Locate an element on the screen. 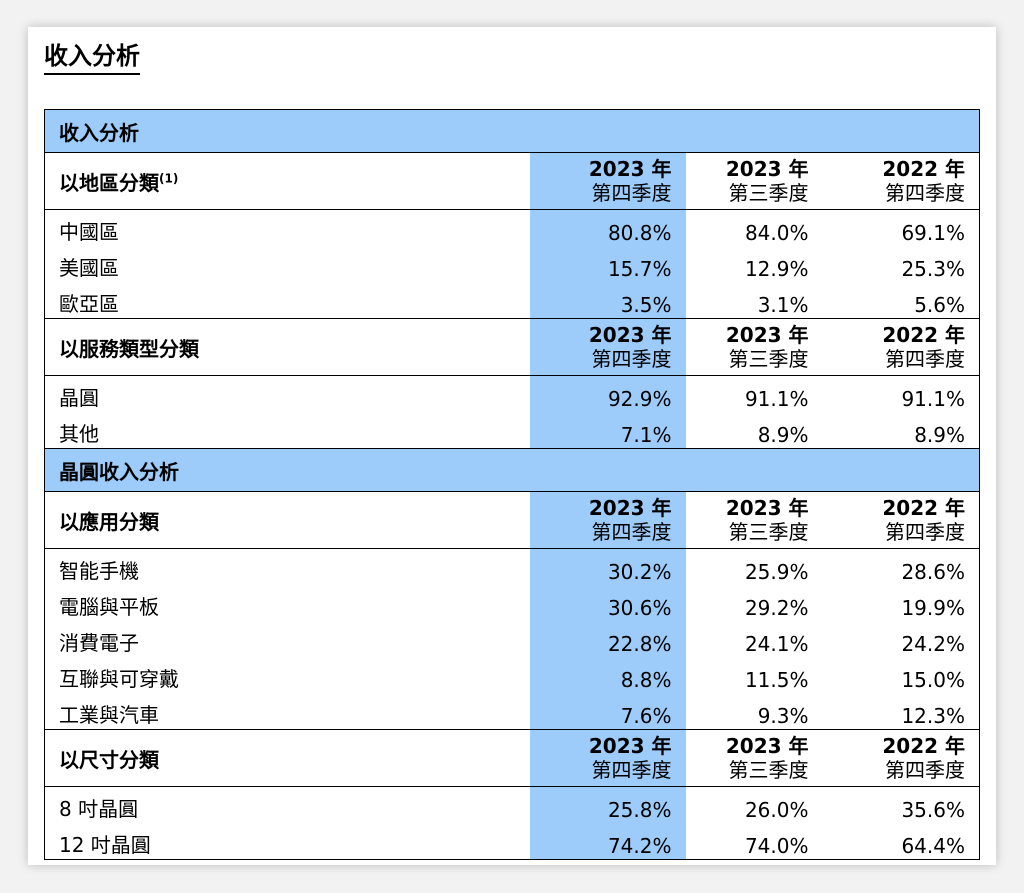 This screenshot has height=893, width=1024. row-value: 25.8% is located at coordinates (607, 804).